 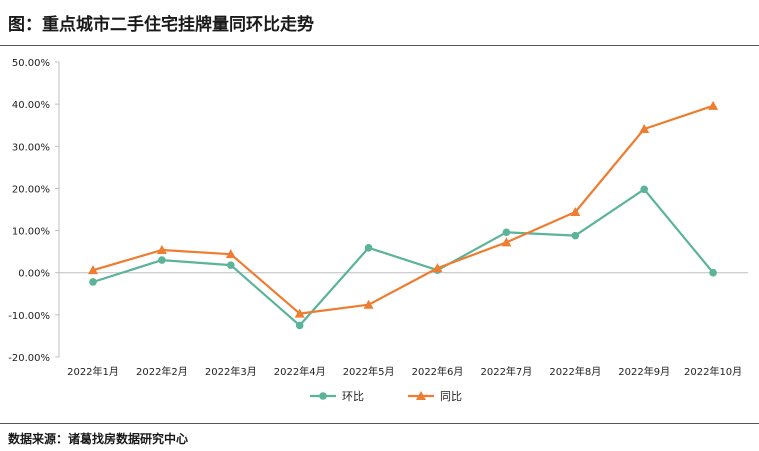 What do you see at coordinates (379, 423) in the screenshot?
I see `footer-divider` at bounding box center [379, 423].